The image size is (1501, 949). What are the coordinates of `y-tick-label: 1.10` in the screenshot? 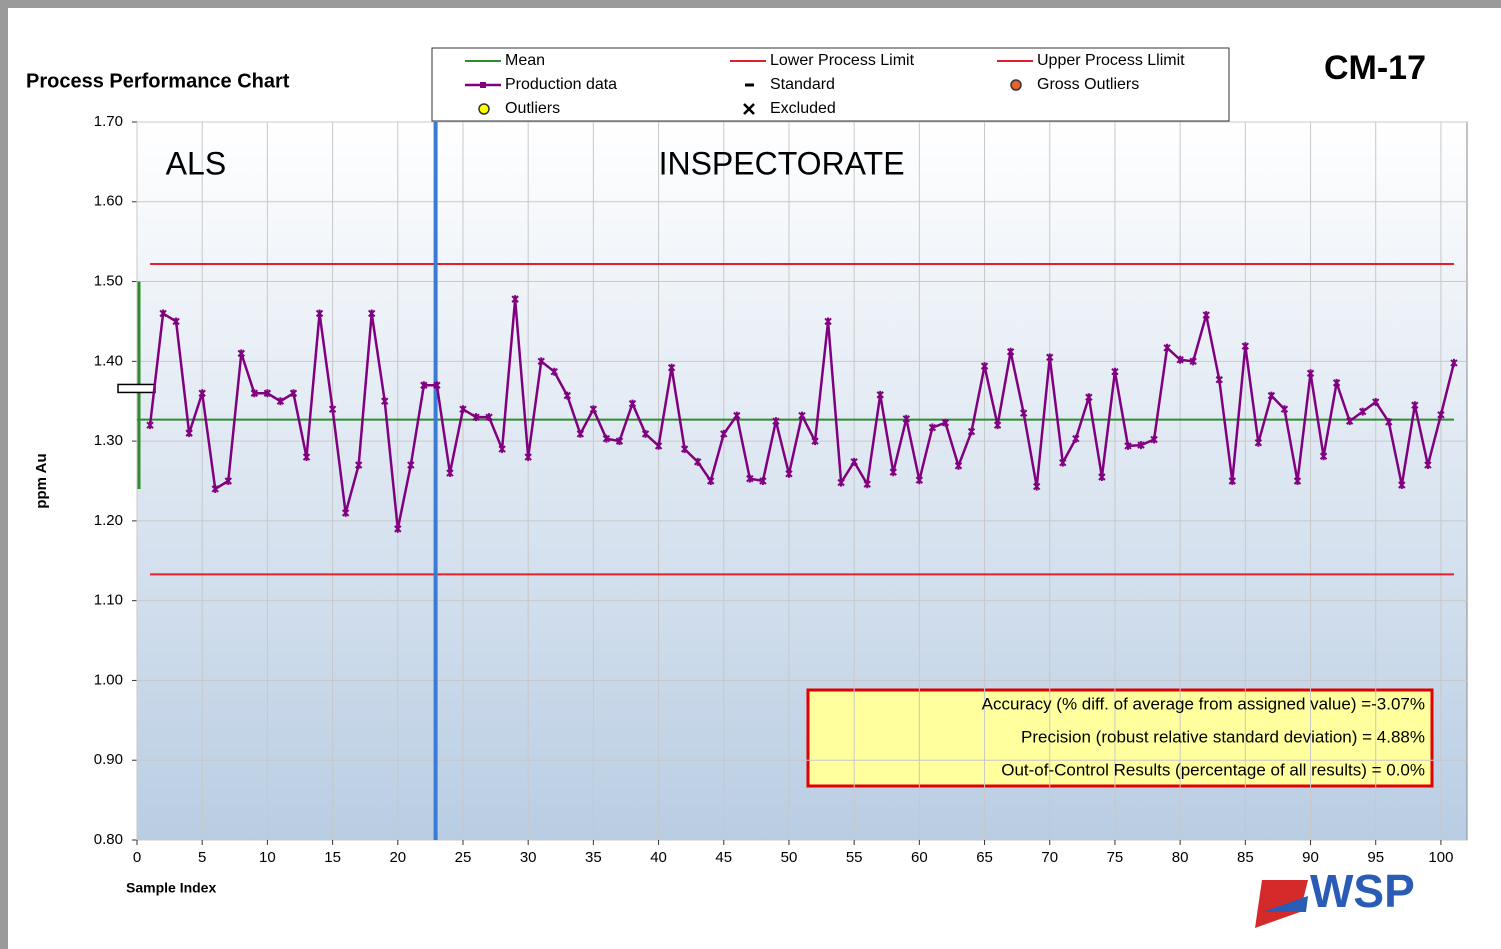 It's located at (108, 600).